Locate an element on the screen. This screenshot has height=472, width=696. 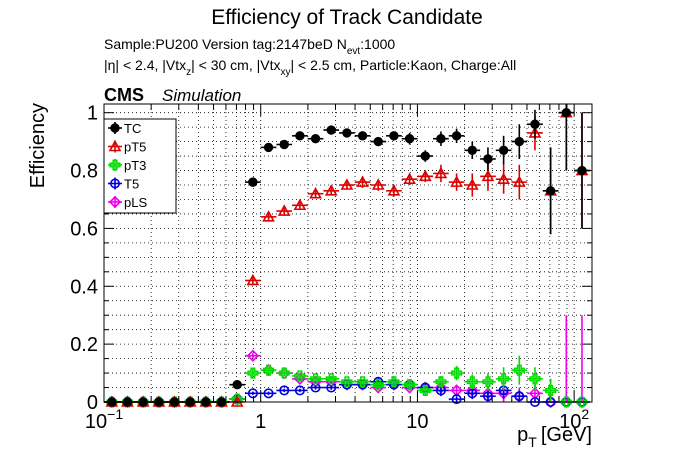
x-tick-label: 10² is located at coordinates (574, 419).